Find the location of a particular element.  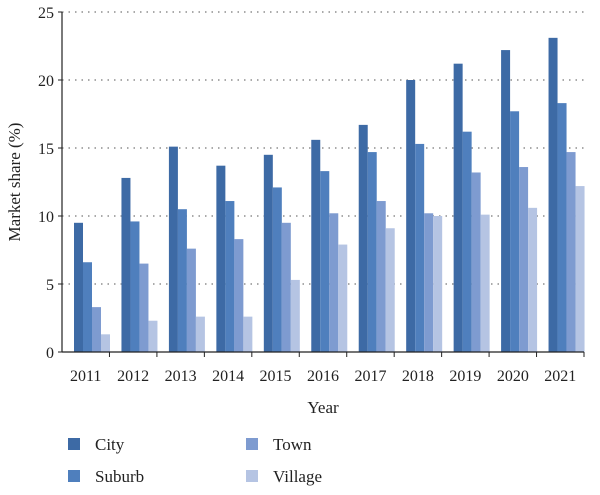

bar-town-2011 is located at coordinates (96, 329).